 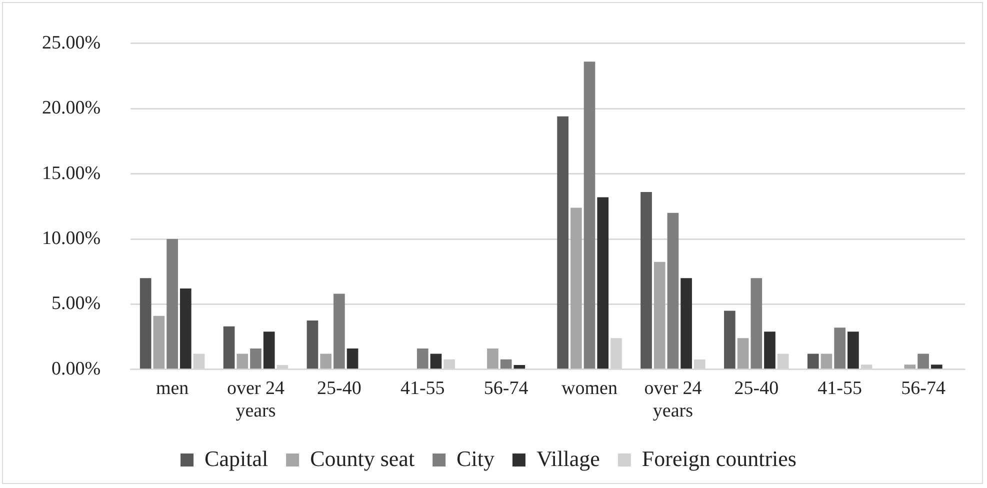 What do you see at coordinates (568, 458) in the screenshot?
I see `legend-label: Village` at bounding box center [568, 458].